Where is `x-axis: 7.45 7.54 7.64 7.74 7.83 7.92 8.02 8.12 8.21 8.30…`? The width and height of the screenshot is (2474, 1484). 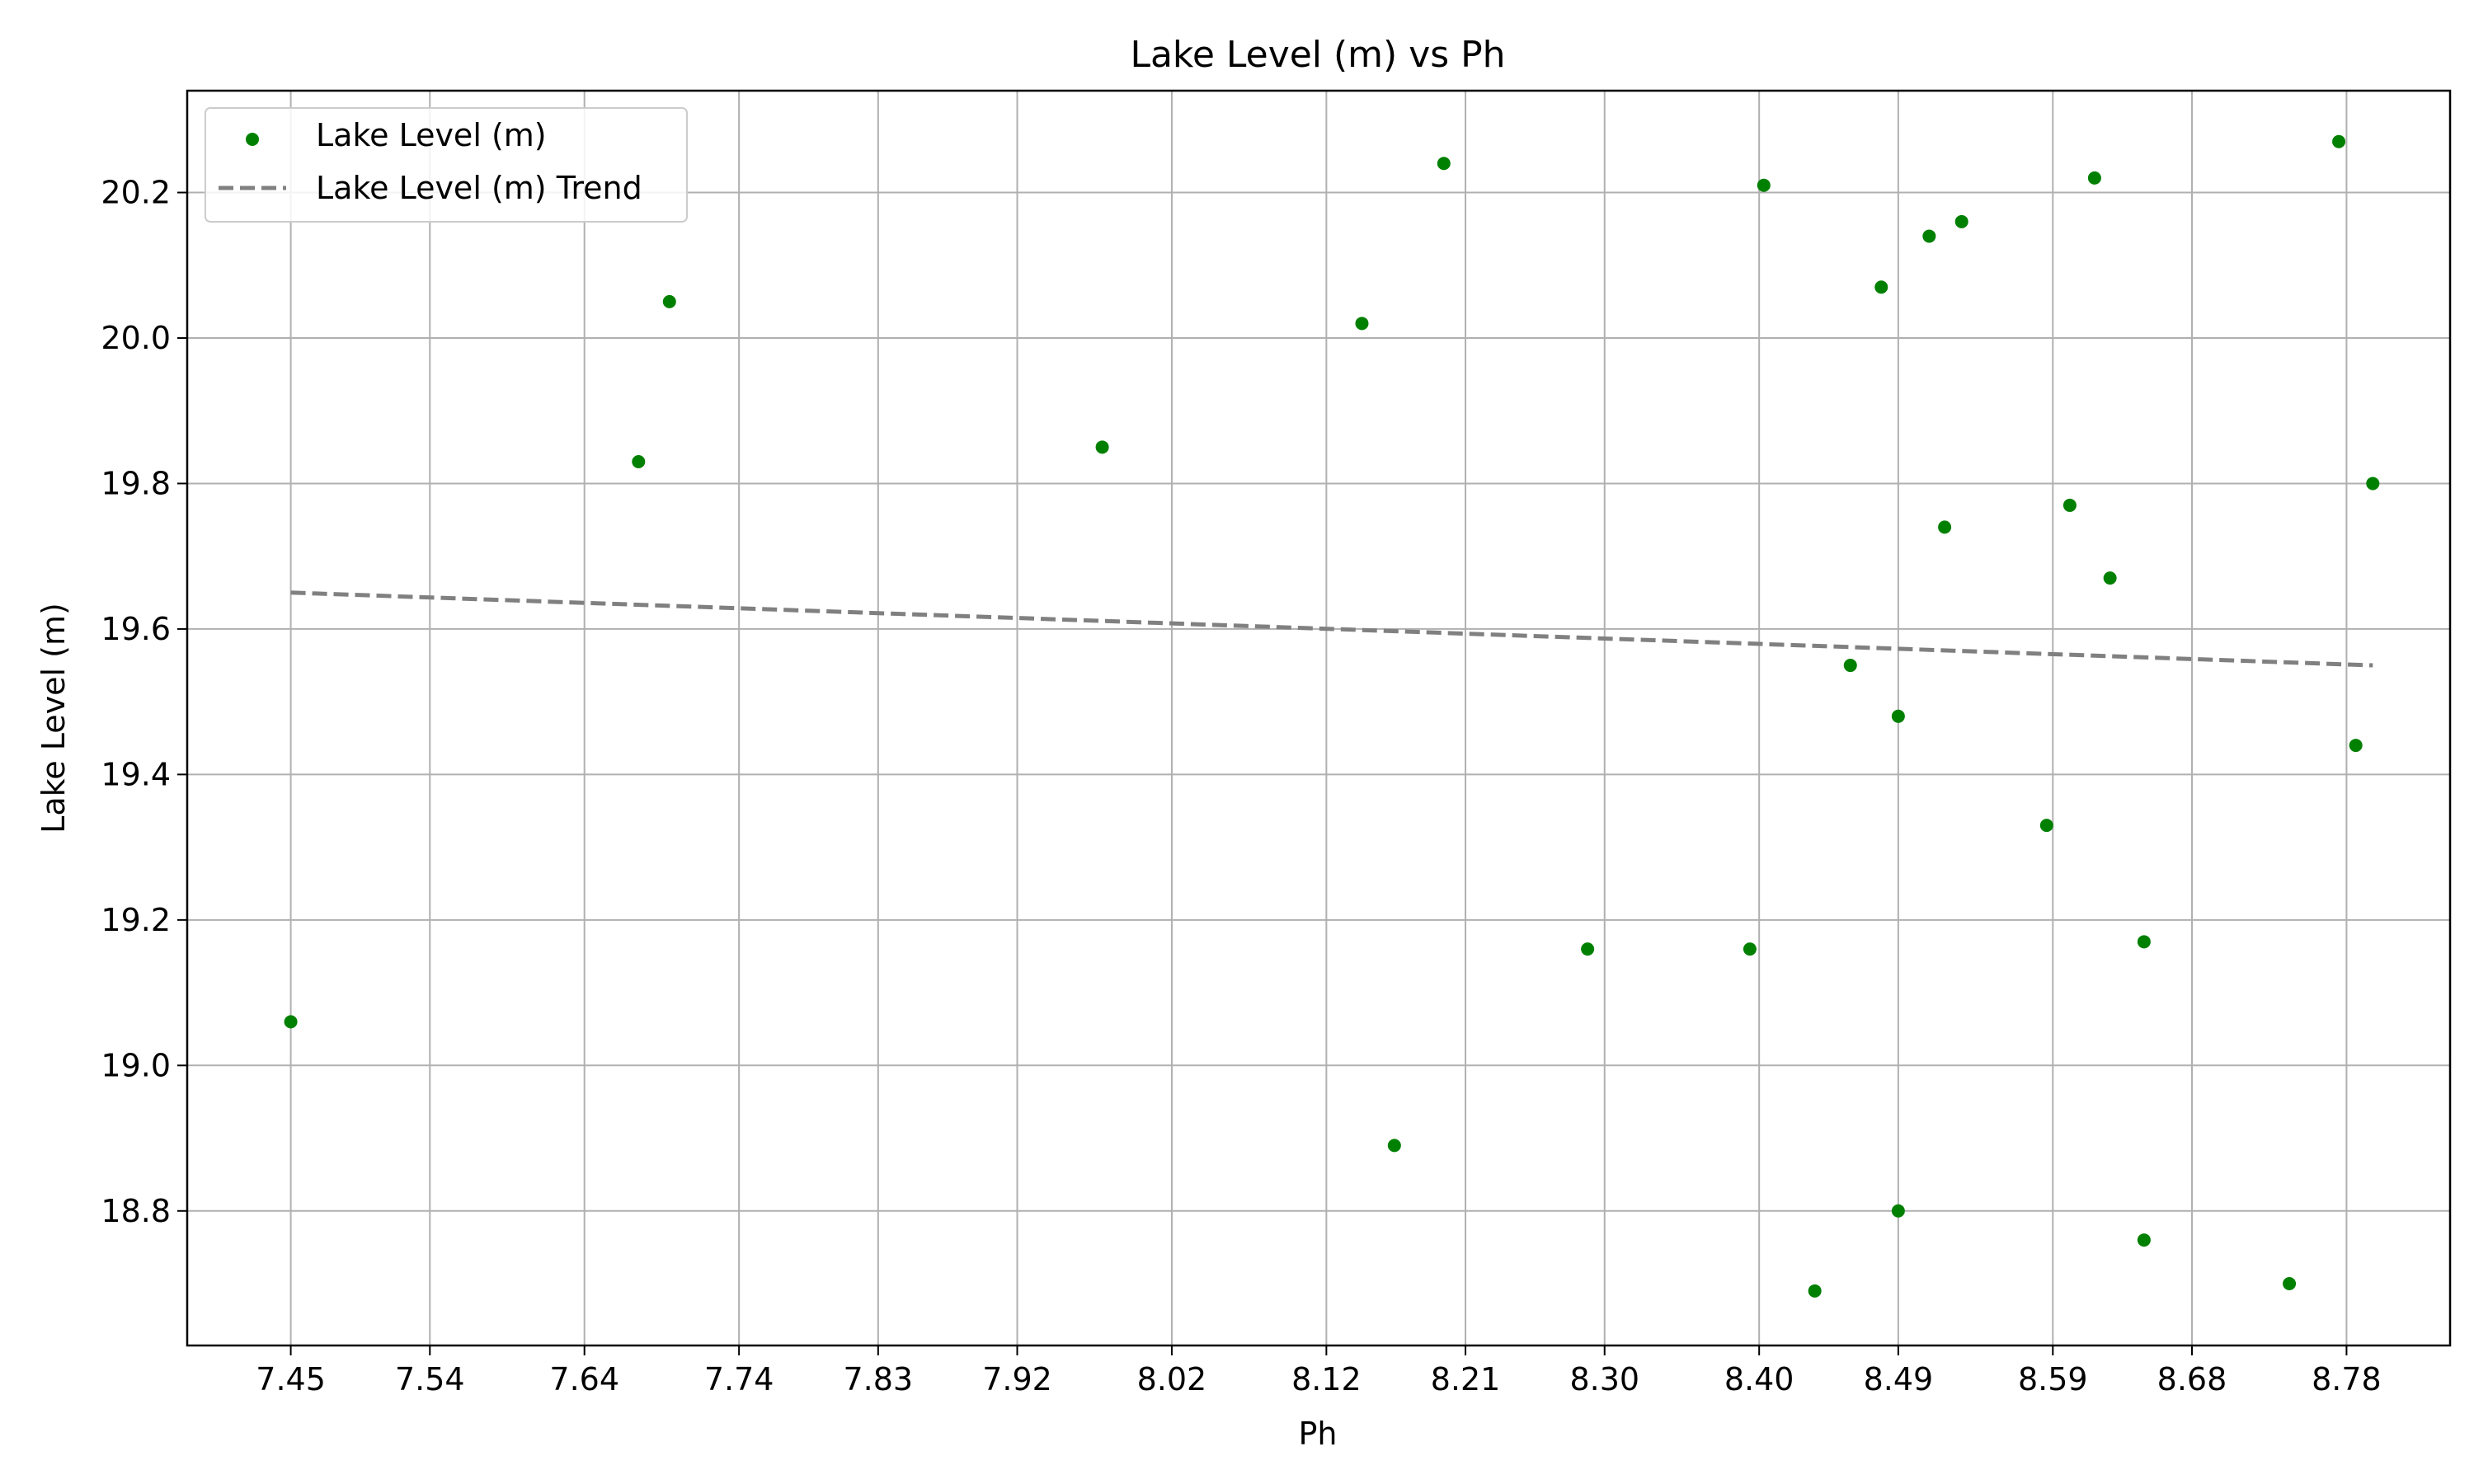
x-axis: 7.45 7.54 7.64 7.74 7.83 7.92 8.02 8.12 8.21 8.30… is located at coordinates (1319, 1371).